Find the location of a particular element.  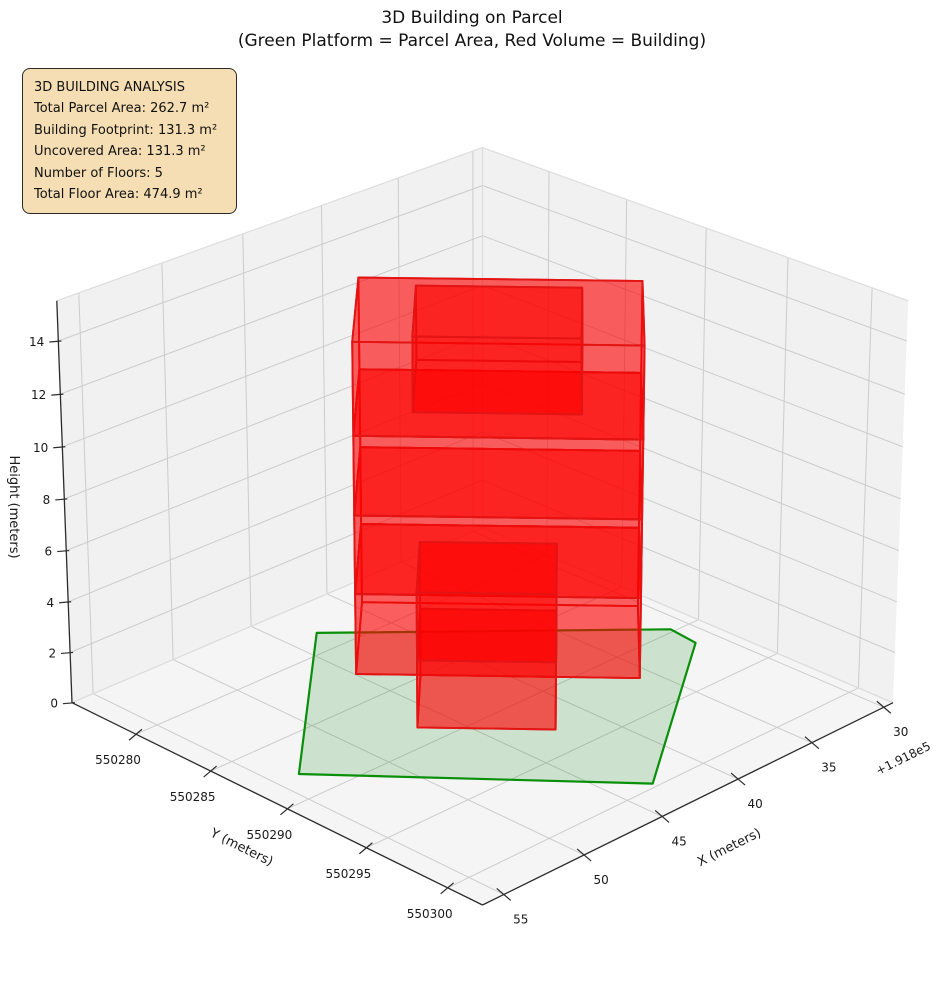

z-tick-8-label: 8 is located at coordinates (47, 500).